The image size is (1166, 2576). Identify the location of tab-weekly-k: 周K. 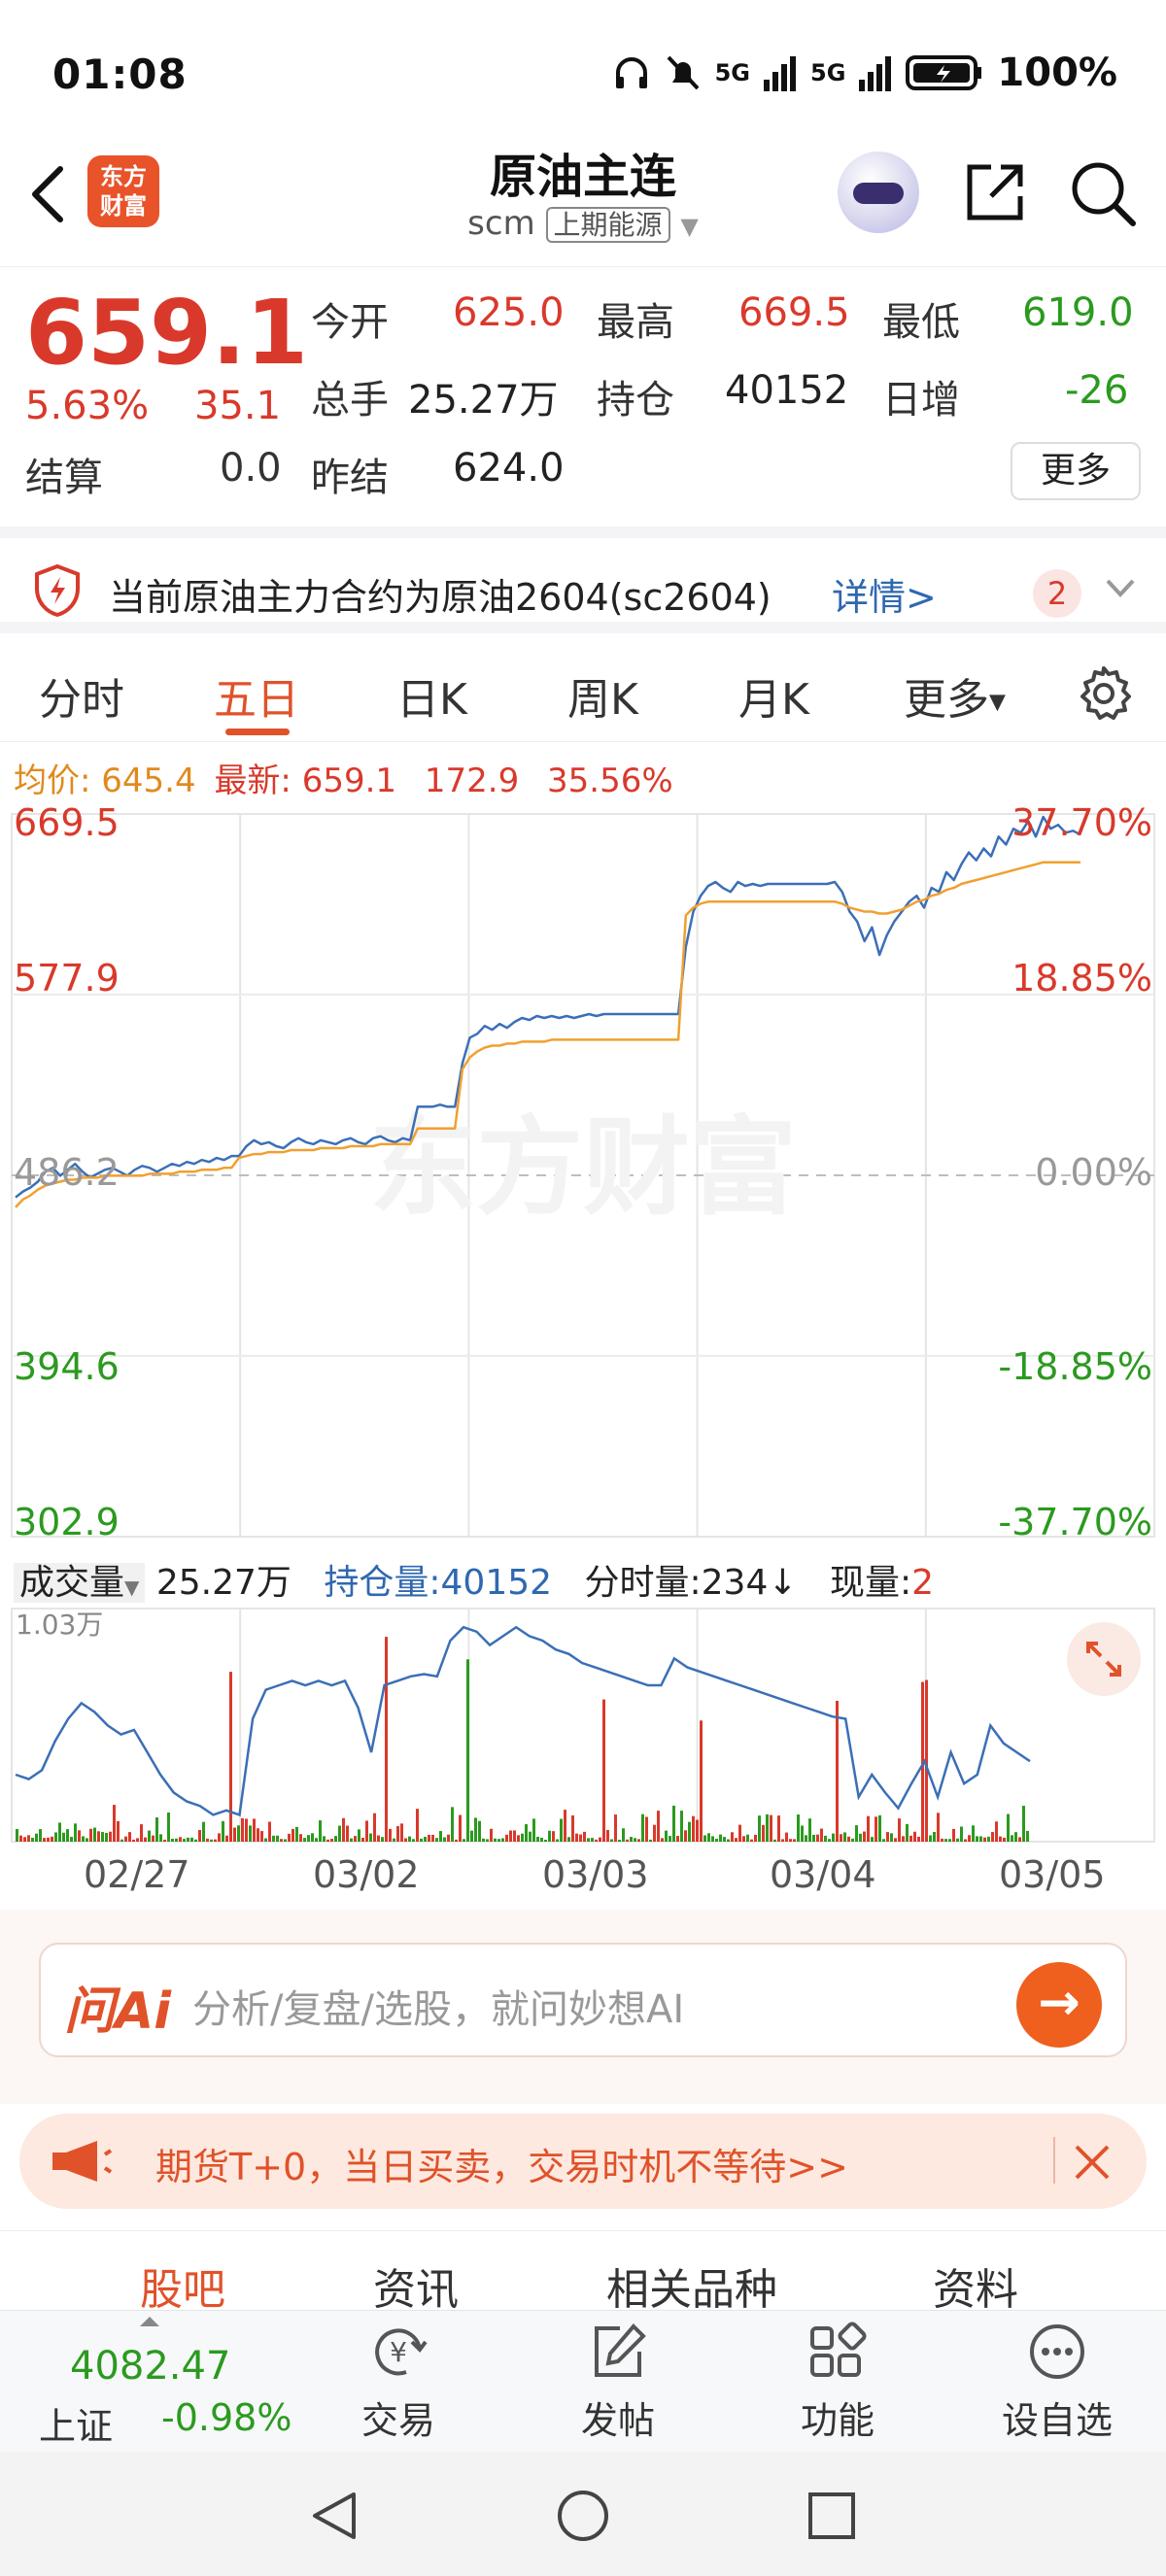
(602, 700).